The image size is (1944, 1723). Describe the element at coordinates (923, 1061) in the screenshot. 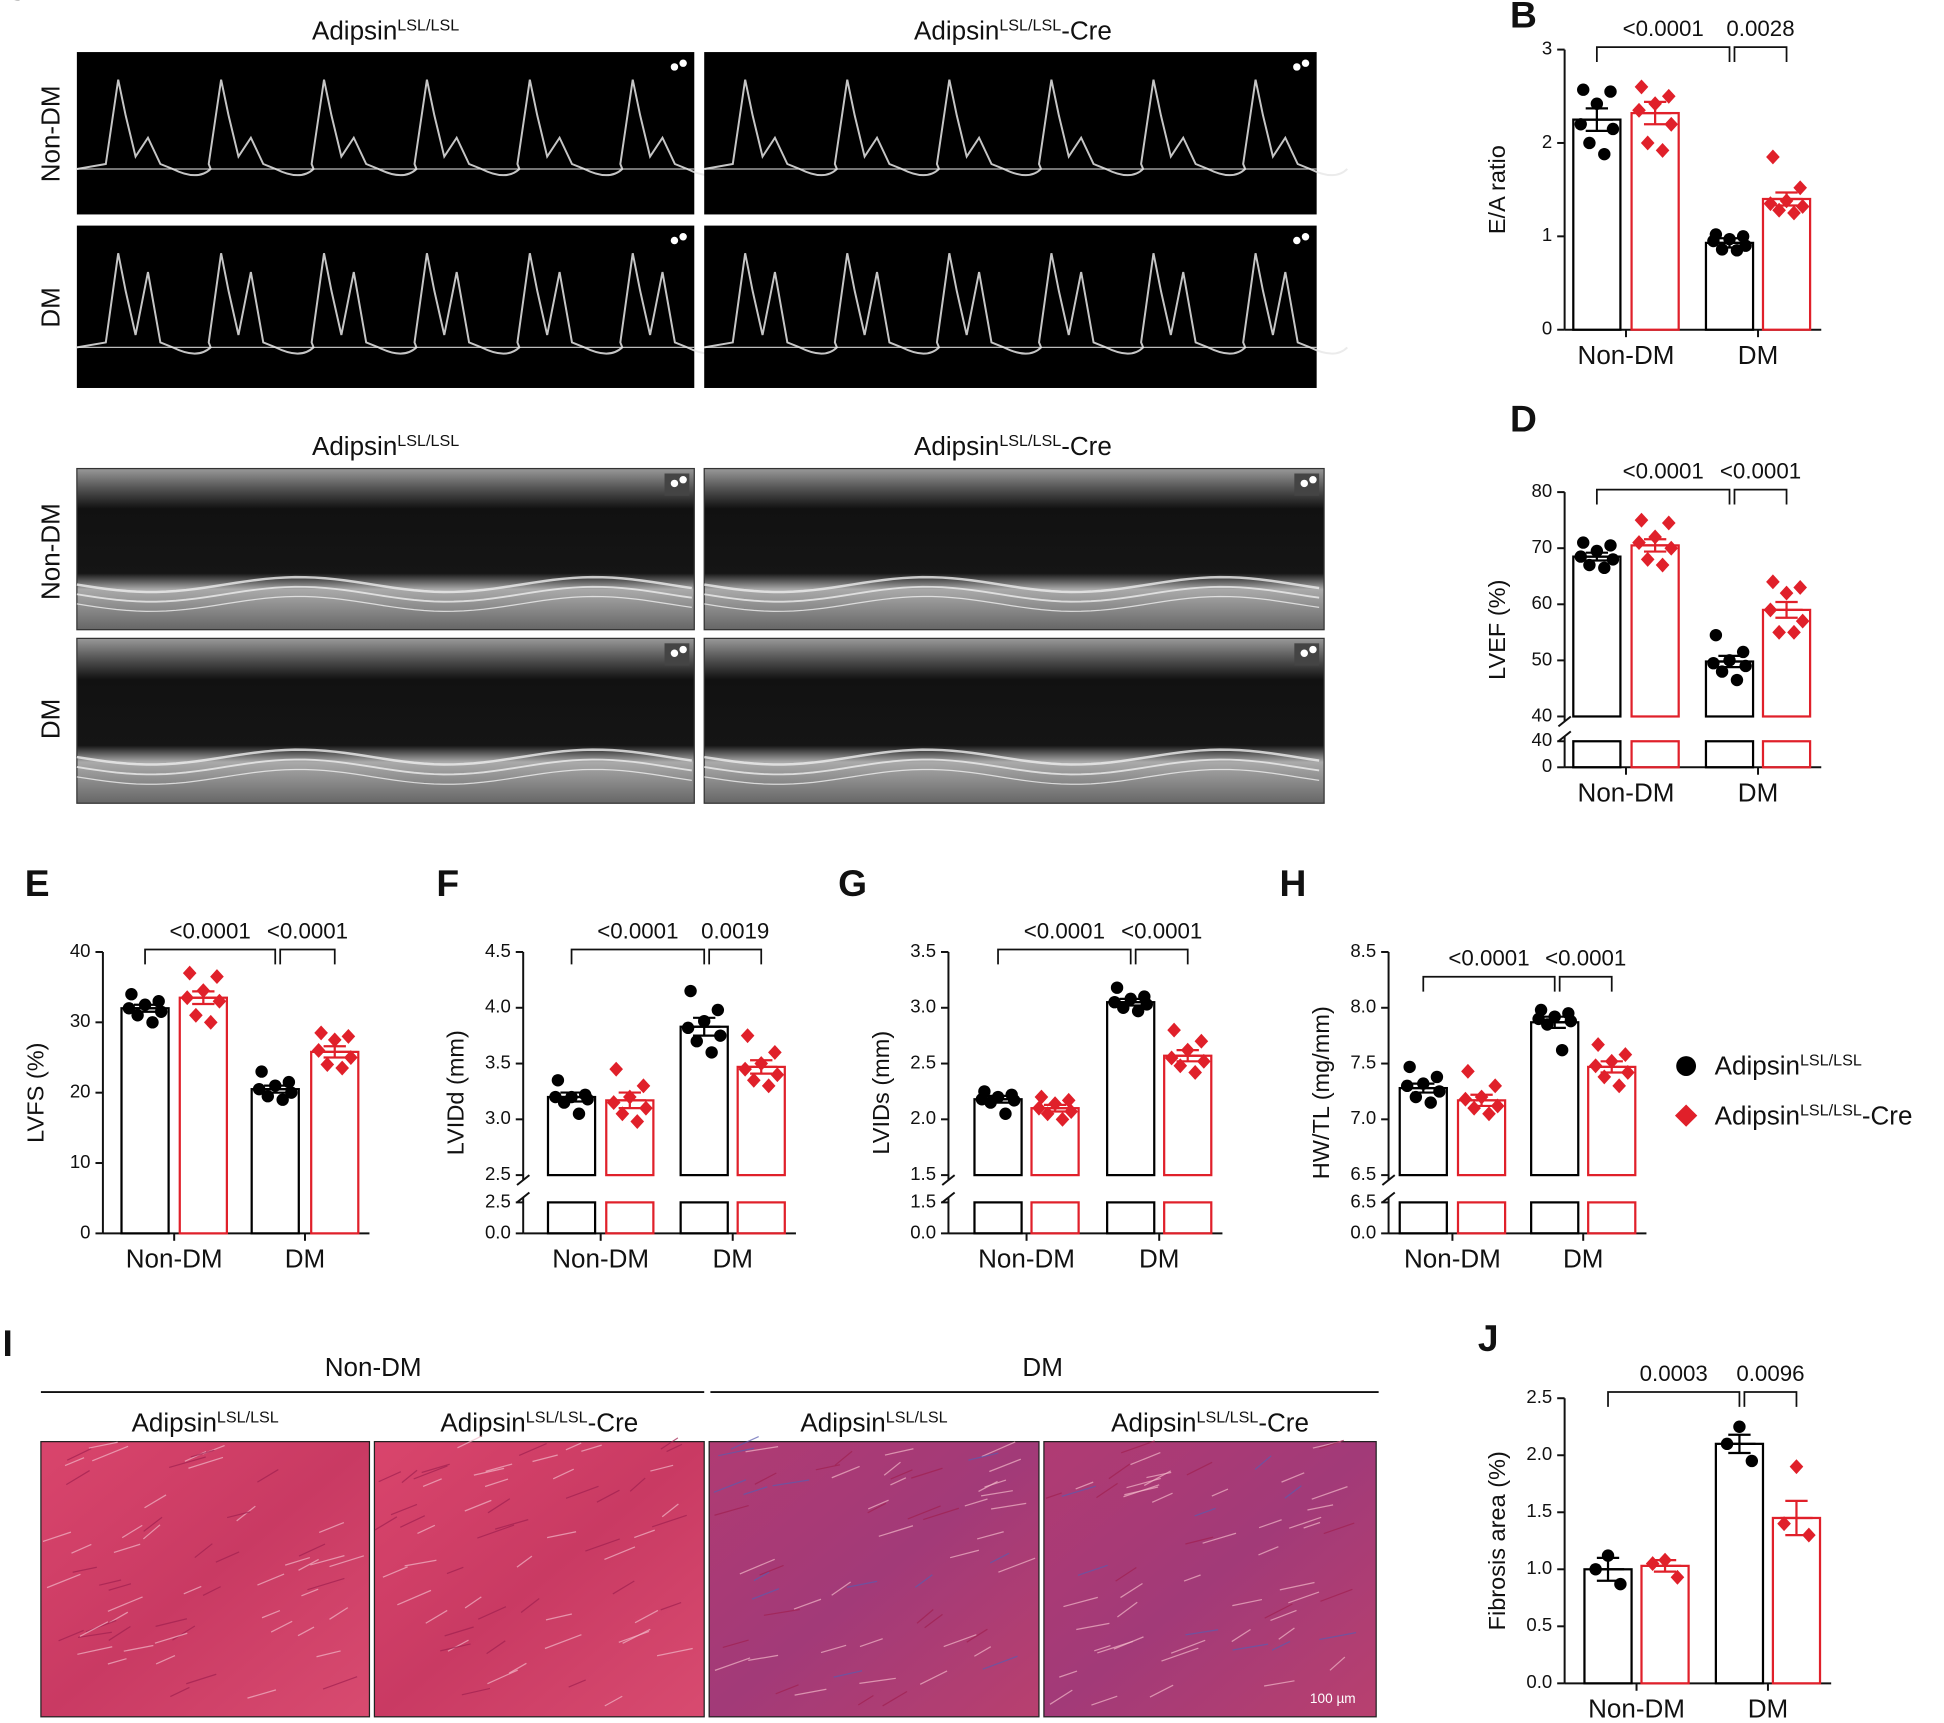

I see `y-tick-label: 2.5` at that location.